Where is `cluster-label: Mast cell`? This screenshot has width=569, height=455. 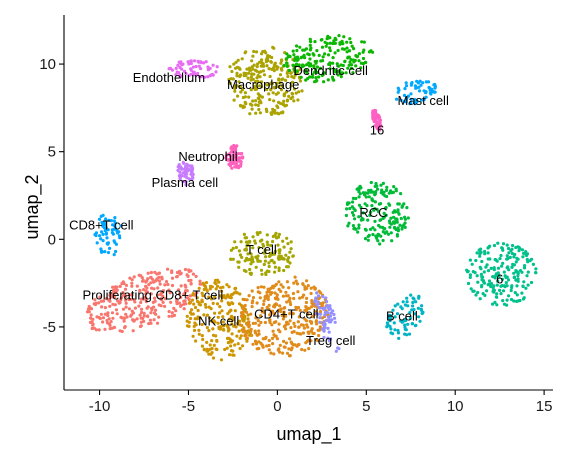
cluster-label: Mast cell is located at coordinates (423, 100).